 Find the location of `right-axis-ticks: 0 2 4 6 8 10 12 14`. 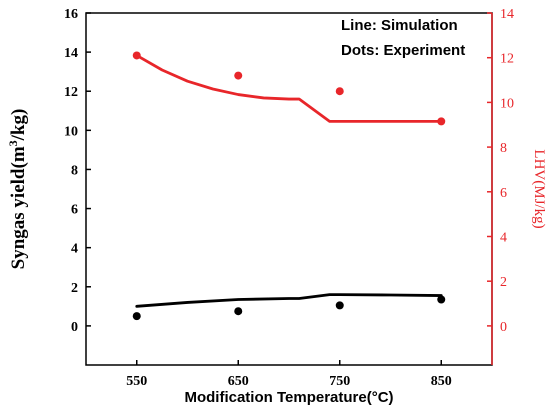

right-axis-ticks: 0 2 4 6 8 10 12 14 is located at coordinates (500, 186).